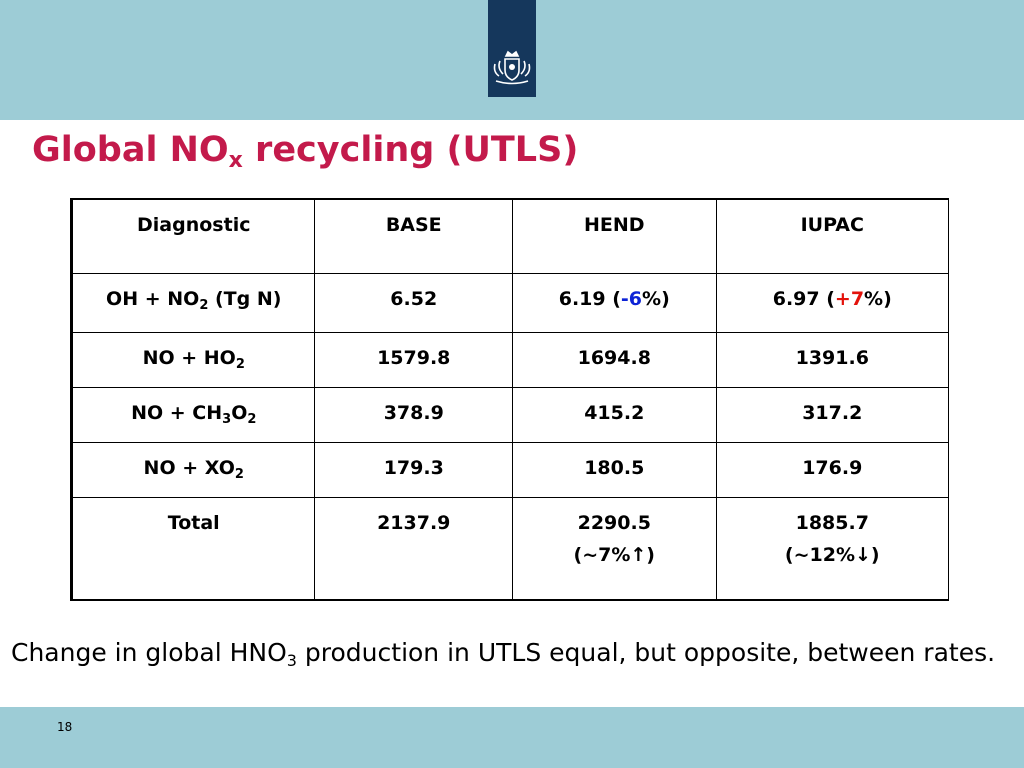 The width and height of the screenshot is (1024, 768). I want to click on diagnostic-cell: NO + CH3O2, so click(192, 414).